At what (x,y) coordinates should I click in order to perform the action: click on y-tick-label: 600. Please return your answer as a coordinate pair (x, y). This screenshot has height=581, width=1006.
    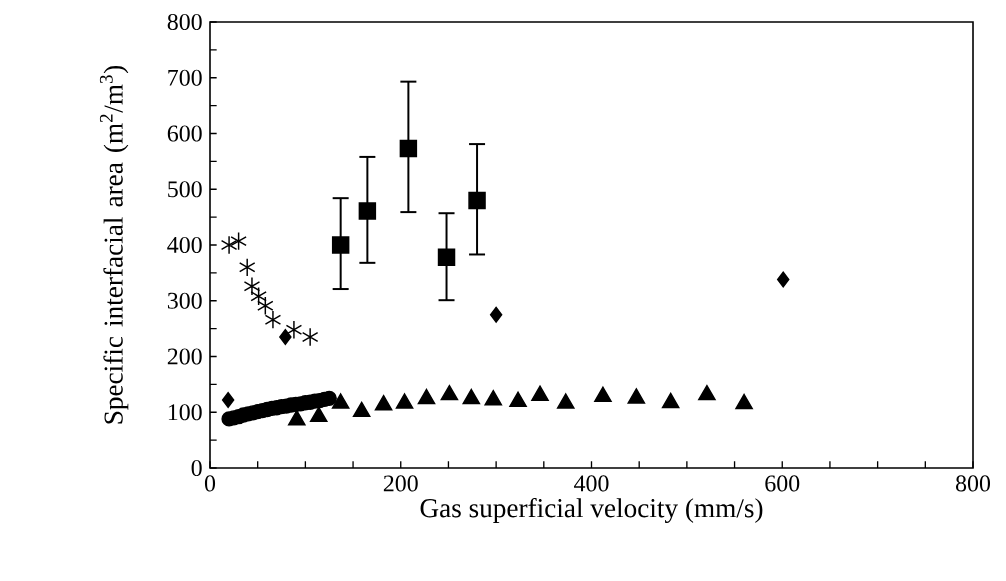
    Looking at the image, I should click on (184, 133).